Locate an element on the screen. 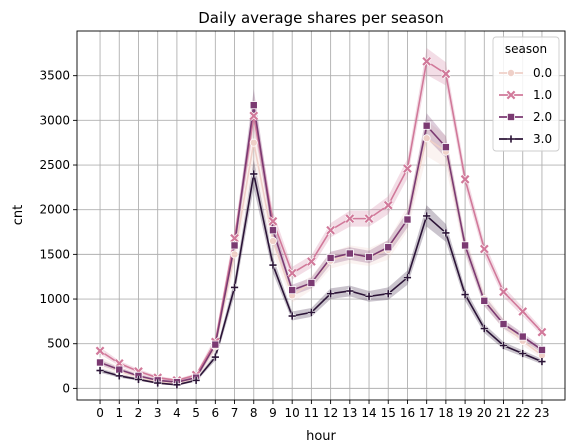 The height and width of the screenshot is (445, 577). x-tick-label: 12 is located at coordinates (330, 413).